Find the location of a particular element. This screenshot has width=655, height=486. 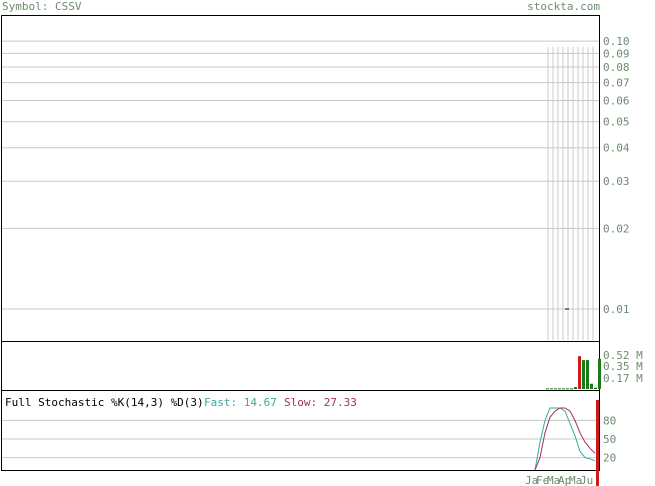

site-name: stockta.com is located at coordinates (563, 6).